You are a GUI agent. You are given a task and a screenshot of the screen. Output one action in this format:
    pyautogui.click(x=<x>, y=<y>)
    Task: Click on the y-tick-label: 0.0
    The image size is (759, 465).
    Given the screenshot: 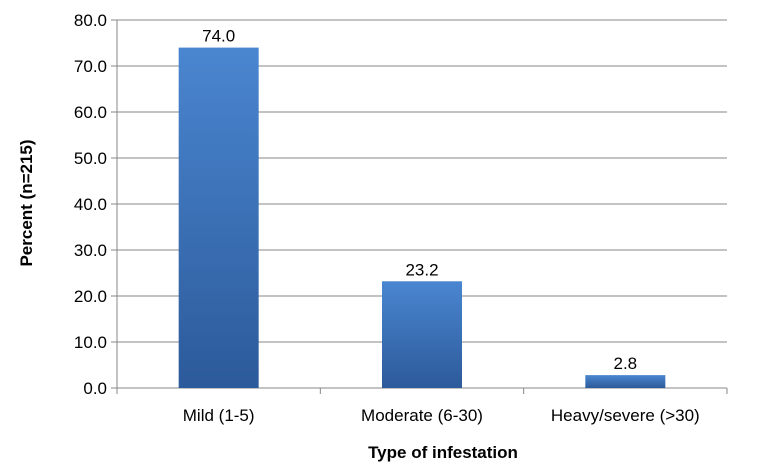 What is the action you would take?
    pyautogui.click(x=95, y=388)
    